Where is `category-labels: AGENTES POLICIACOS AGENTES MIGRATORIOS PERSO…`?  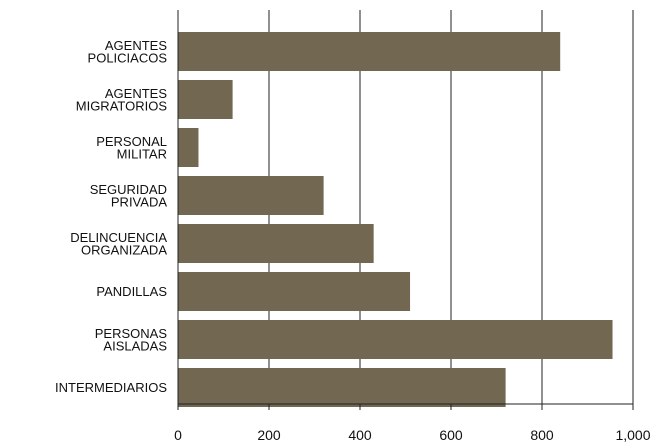
category-labels: AGENTES POLICIACOS AGENTES MIGRATORIOS PERSO… is located at coordinates (111, 216).